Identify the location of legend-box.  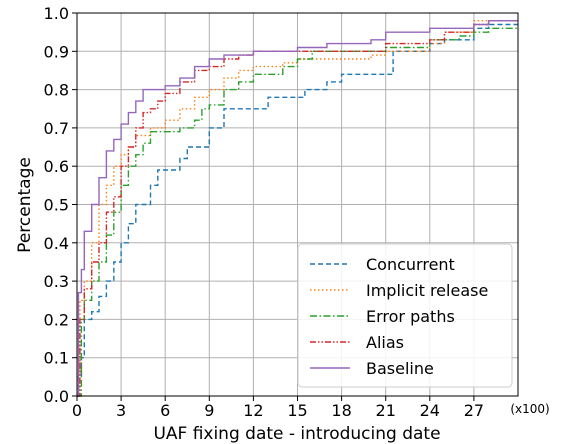
(405, 315).